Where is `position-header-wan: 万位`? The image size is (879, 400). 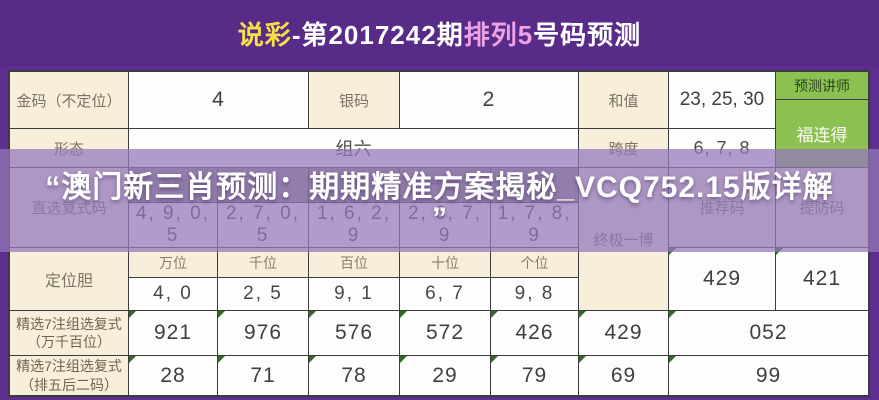
position-header-wan: 万位 is located at coordinates (173, 262).